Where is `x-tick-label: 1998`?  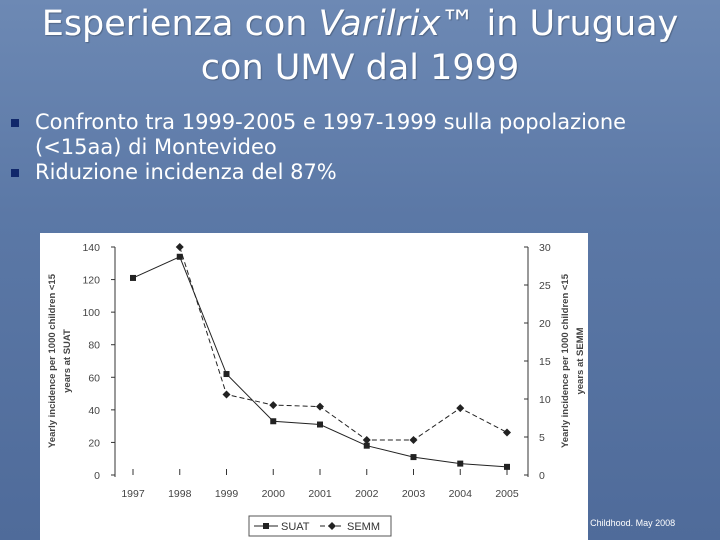 x-tick-label: 1998 is located at coordinates (180, 494).